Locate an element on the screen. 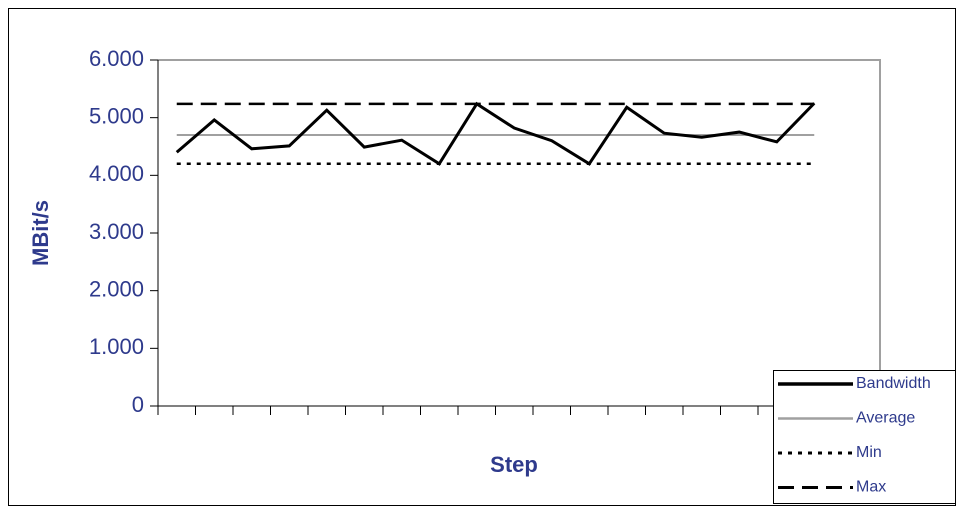 The width and height of the screenshot is (957, 508). y-tick-label: 0 is located at coordinates (138, 404).